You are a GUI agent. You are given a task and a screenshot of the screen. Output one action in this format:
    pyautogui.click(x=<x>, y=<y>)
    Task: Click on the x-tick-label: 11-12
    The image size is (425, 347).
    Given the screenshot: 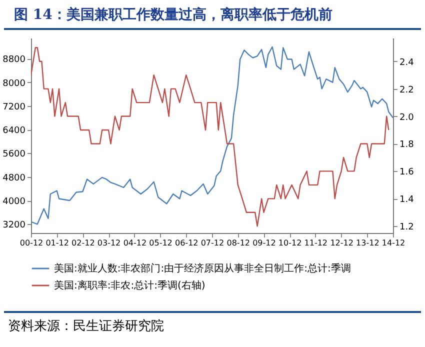 What is the action you would take?
    pyautogui.click(x=316, y=243)
    